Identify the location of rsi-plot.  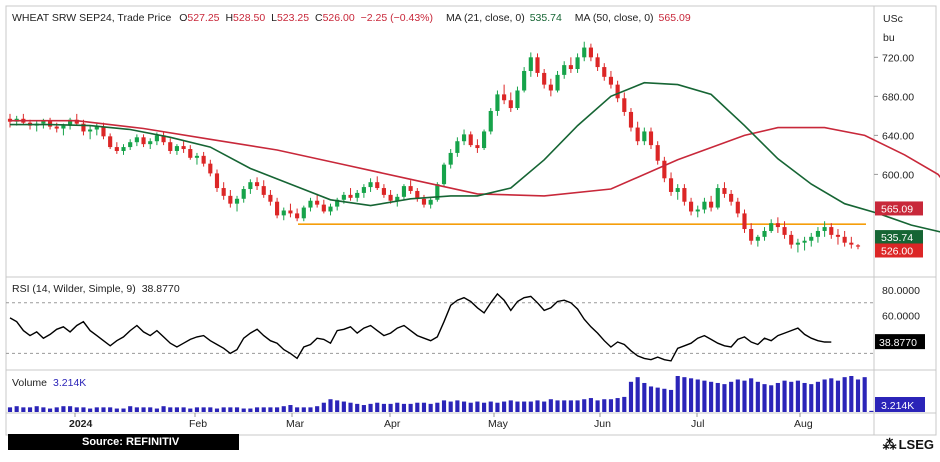
(440, 327).